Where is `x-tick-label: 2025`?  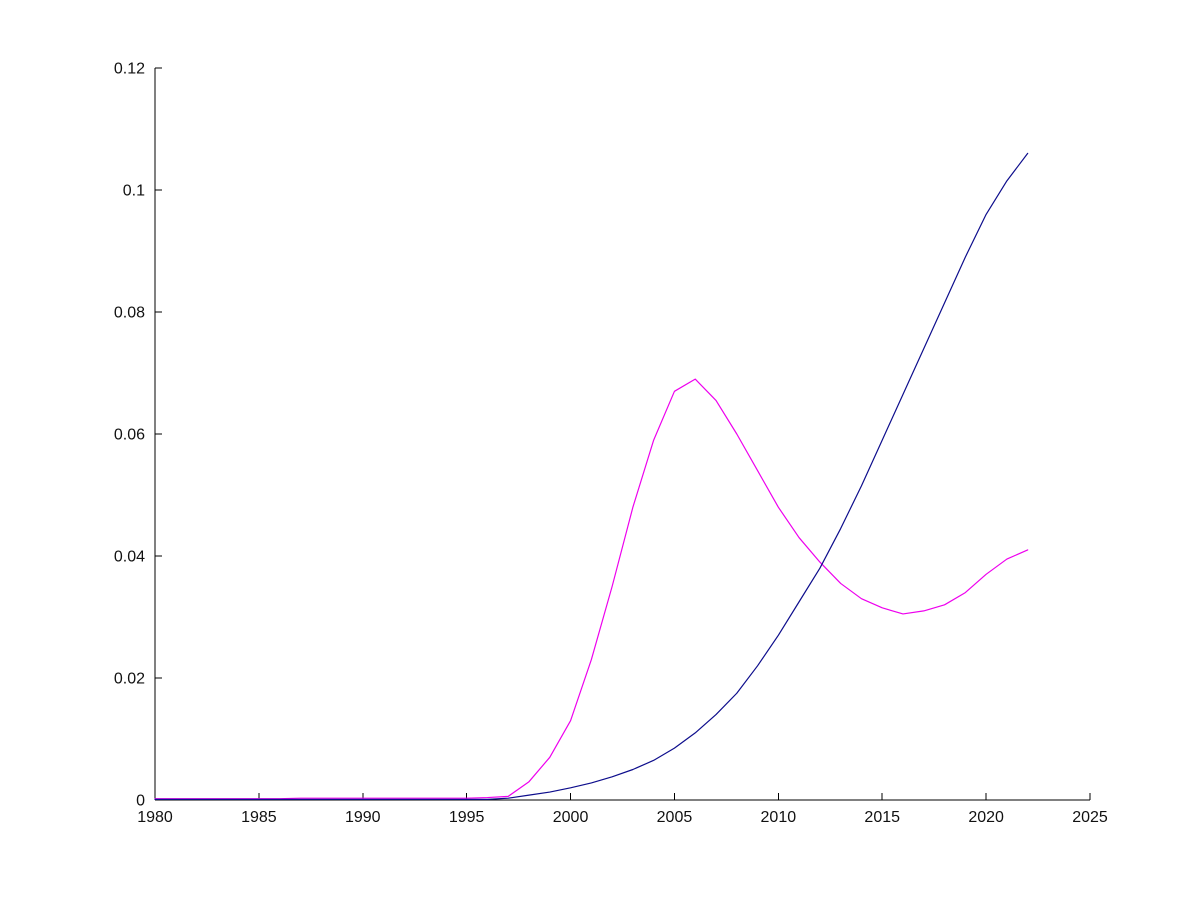
x-tick-label: 2025 is located at coordinates (1090, 817).